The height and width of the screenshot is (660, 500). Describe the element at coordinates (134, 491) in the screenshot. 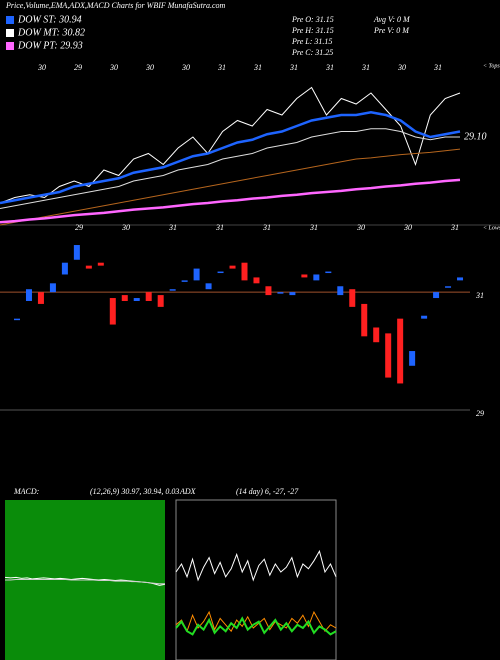

I see `panel-params: (12,26,9) 30.97, 30.94, 0.03` at that location.